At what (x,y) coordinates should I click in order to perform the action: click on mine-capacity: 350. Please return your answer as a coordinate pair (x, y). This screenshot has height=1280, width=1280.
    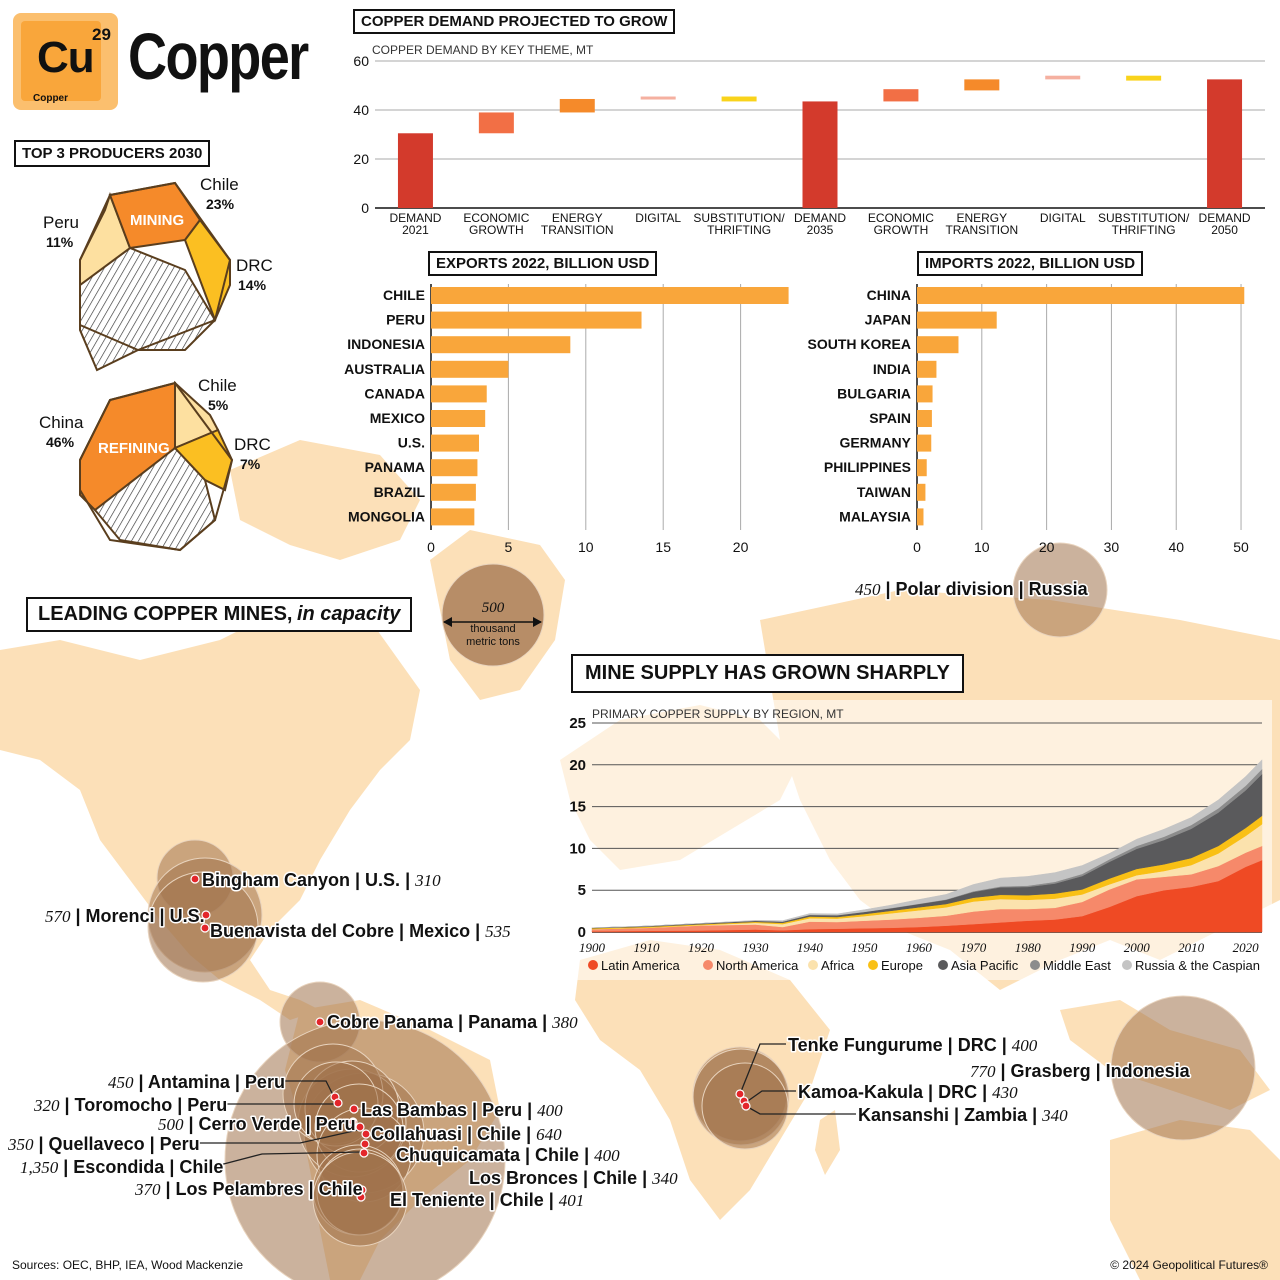
    Looking at the image, I should click on (20, 1144).